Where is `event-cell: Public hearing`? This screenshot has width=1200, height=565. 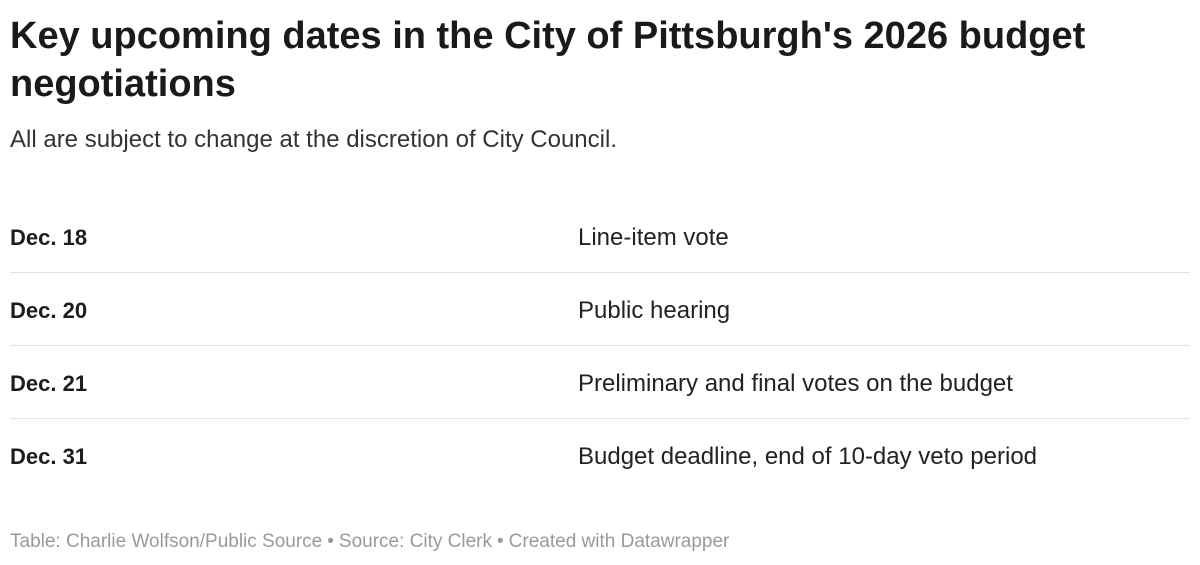
event-cell: Public hearing is located at coordinates (654, 310).